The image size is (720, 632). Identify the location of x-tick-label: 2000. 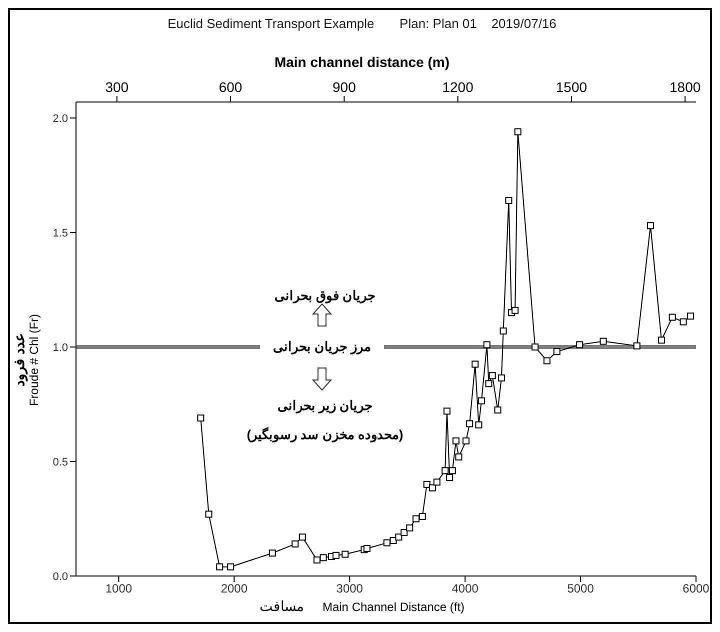
(234, 589).